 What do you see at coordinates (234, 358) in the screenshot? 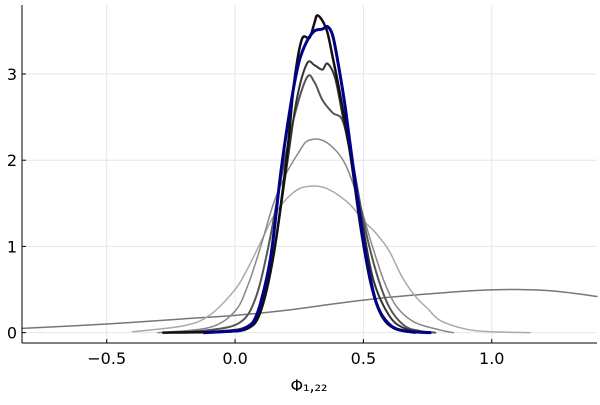
I see `x-tick-label: 0.0` at bounding box center [234, 358].